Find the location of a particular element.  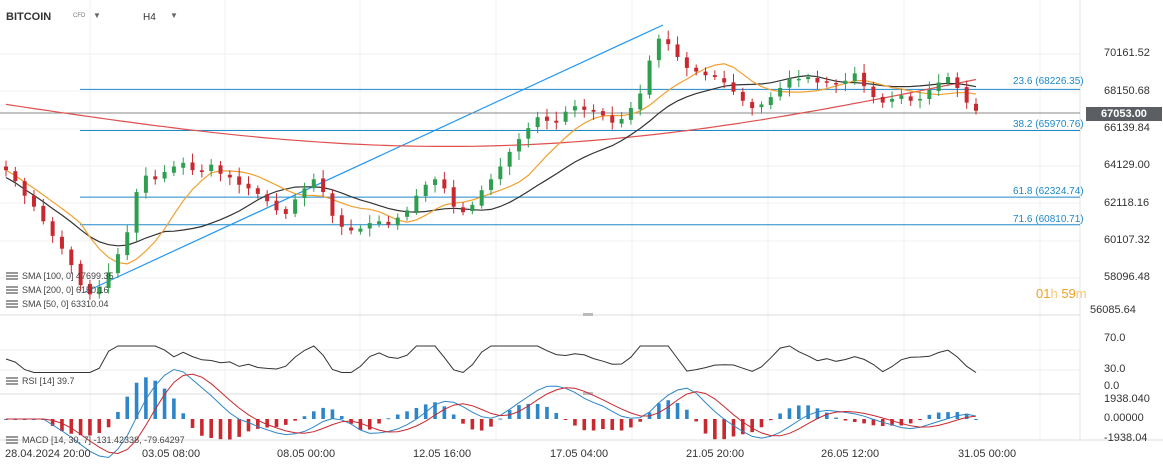

sma200-line is located at coordinates (491, 112).